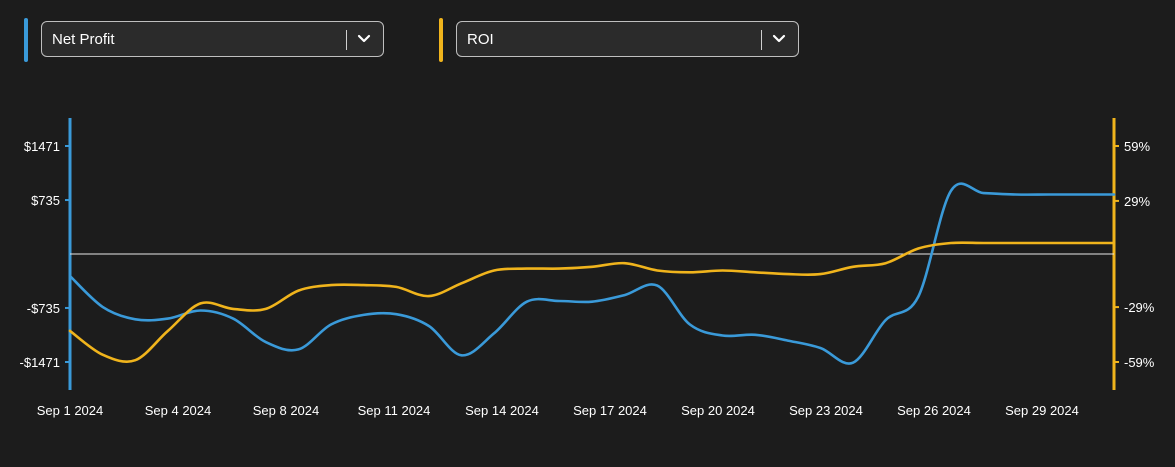  What do you see at coordinates (45, 200) in the screenshot?
I see `left-axis-tick-label: $735` at bounding box center [45, 200].